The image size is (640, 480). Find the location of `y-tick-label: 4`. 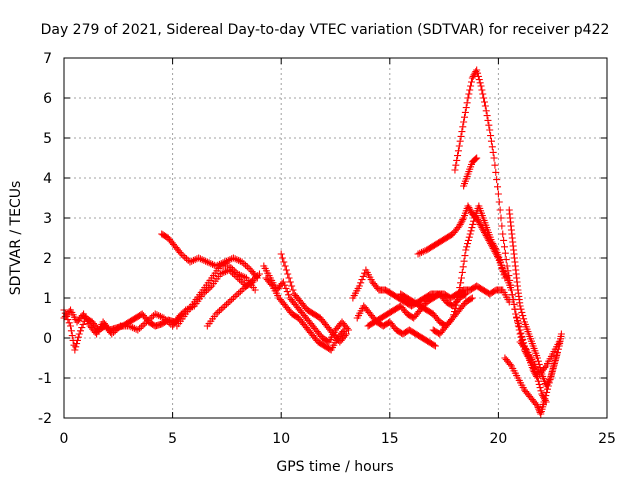

y-tick-label: 4 is located at coordinates (47, 179).